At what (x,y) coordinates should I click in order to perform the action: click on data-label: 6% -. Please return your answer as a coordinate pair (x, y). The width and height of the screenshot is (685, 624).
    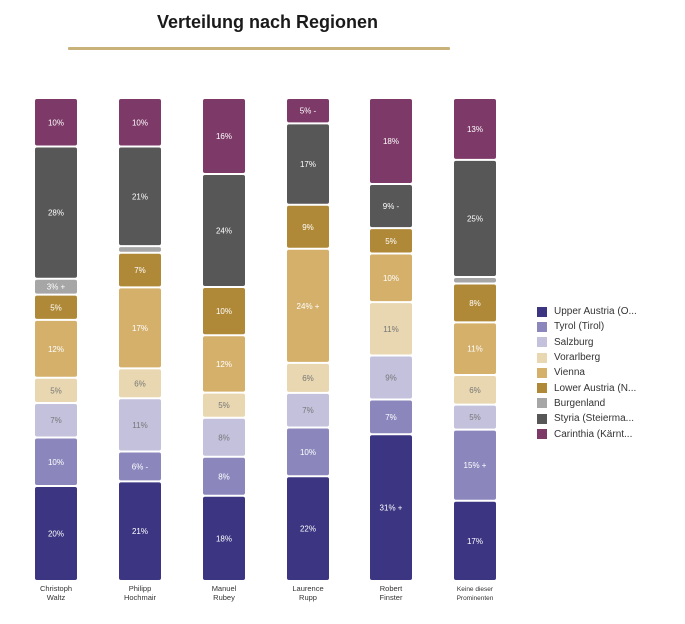
    Looking at the image, I should click on (140, 466).